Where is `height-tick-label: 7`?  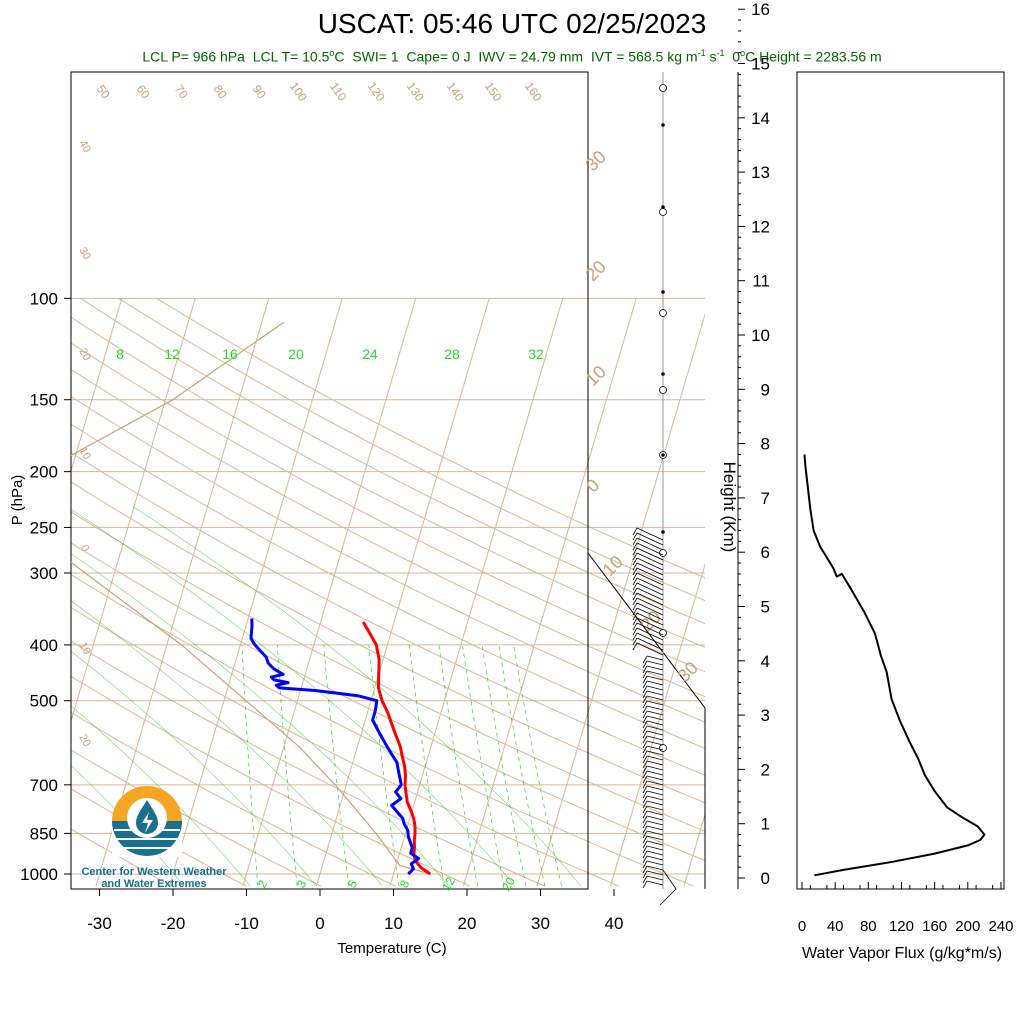 height-tick-label: 7 is located at coordinates (765, 498).